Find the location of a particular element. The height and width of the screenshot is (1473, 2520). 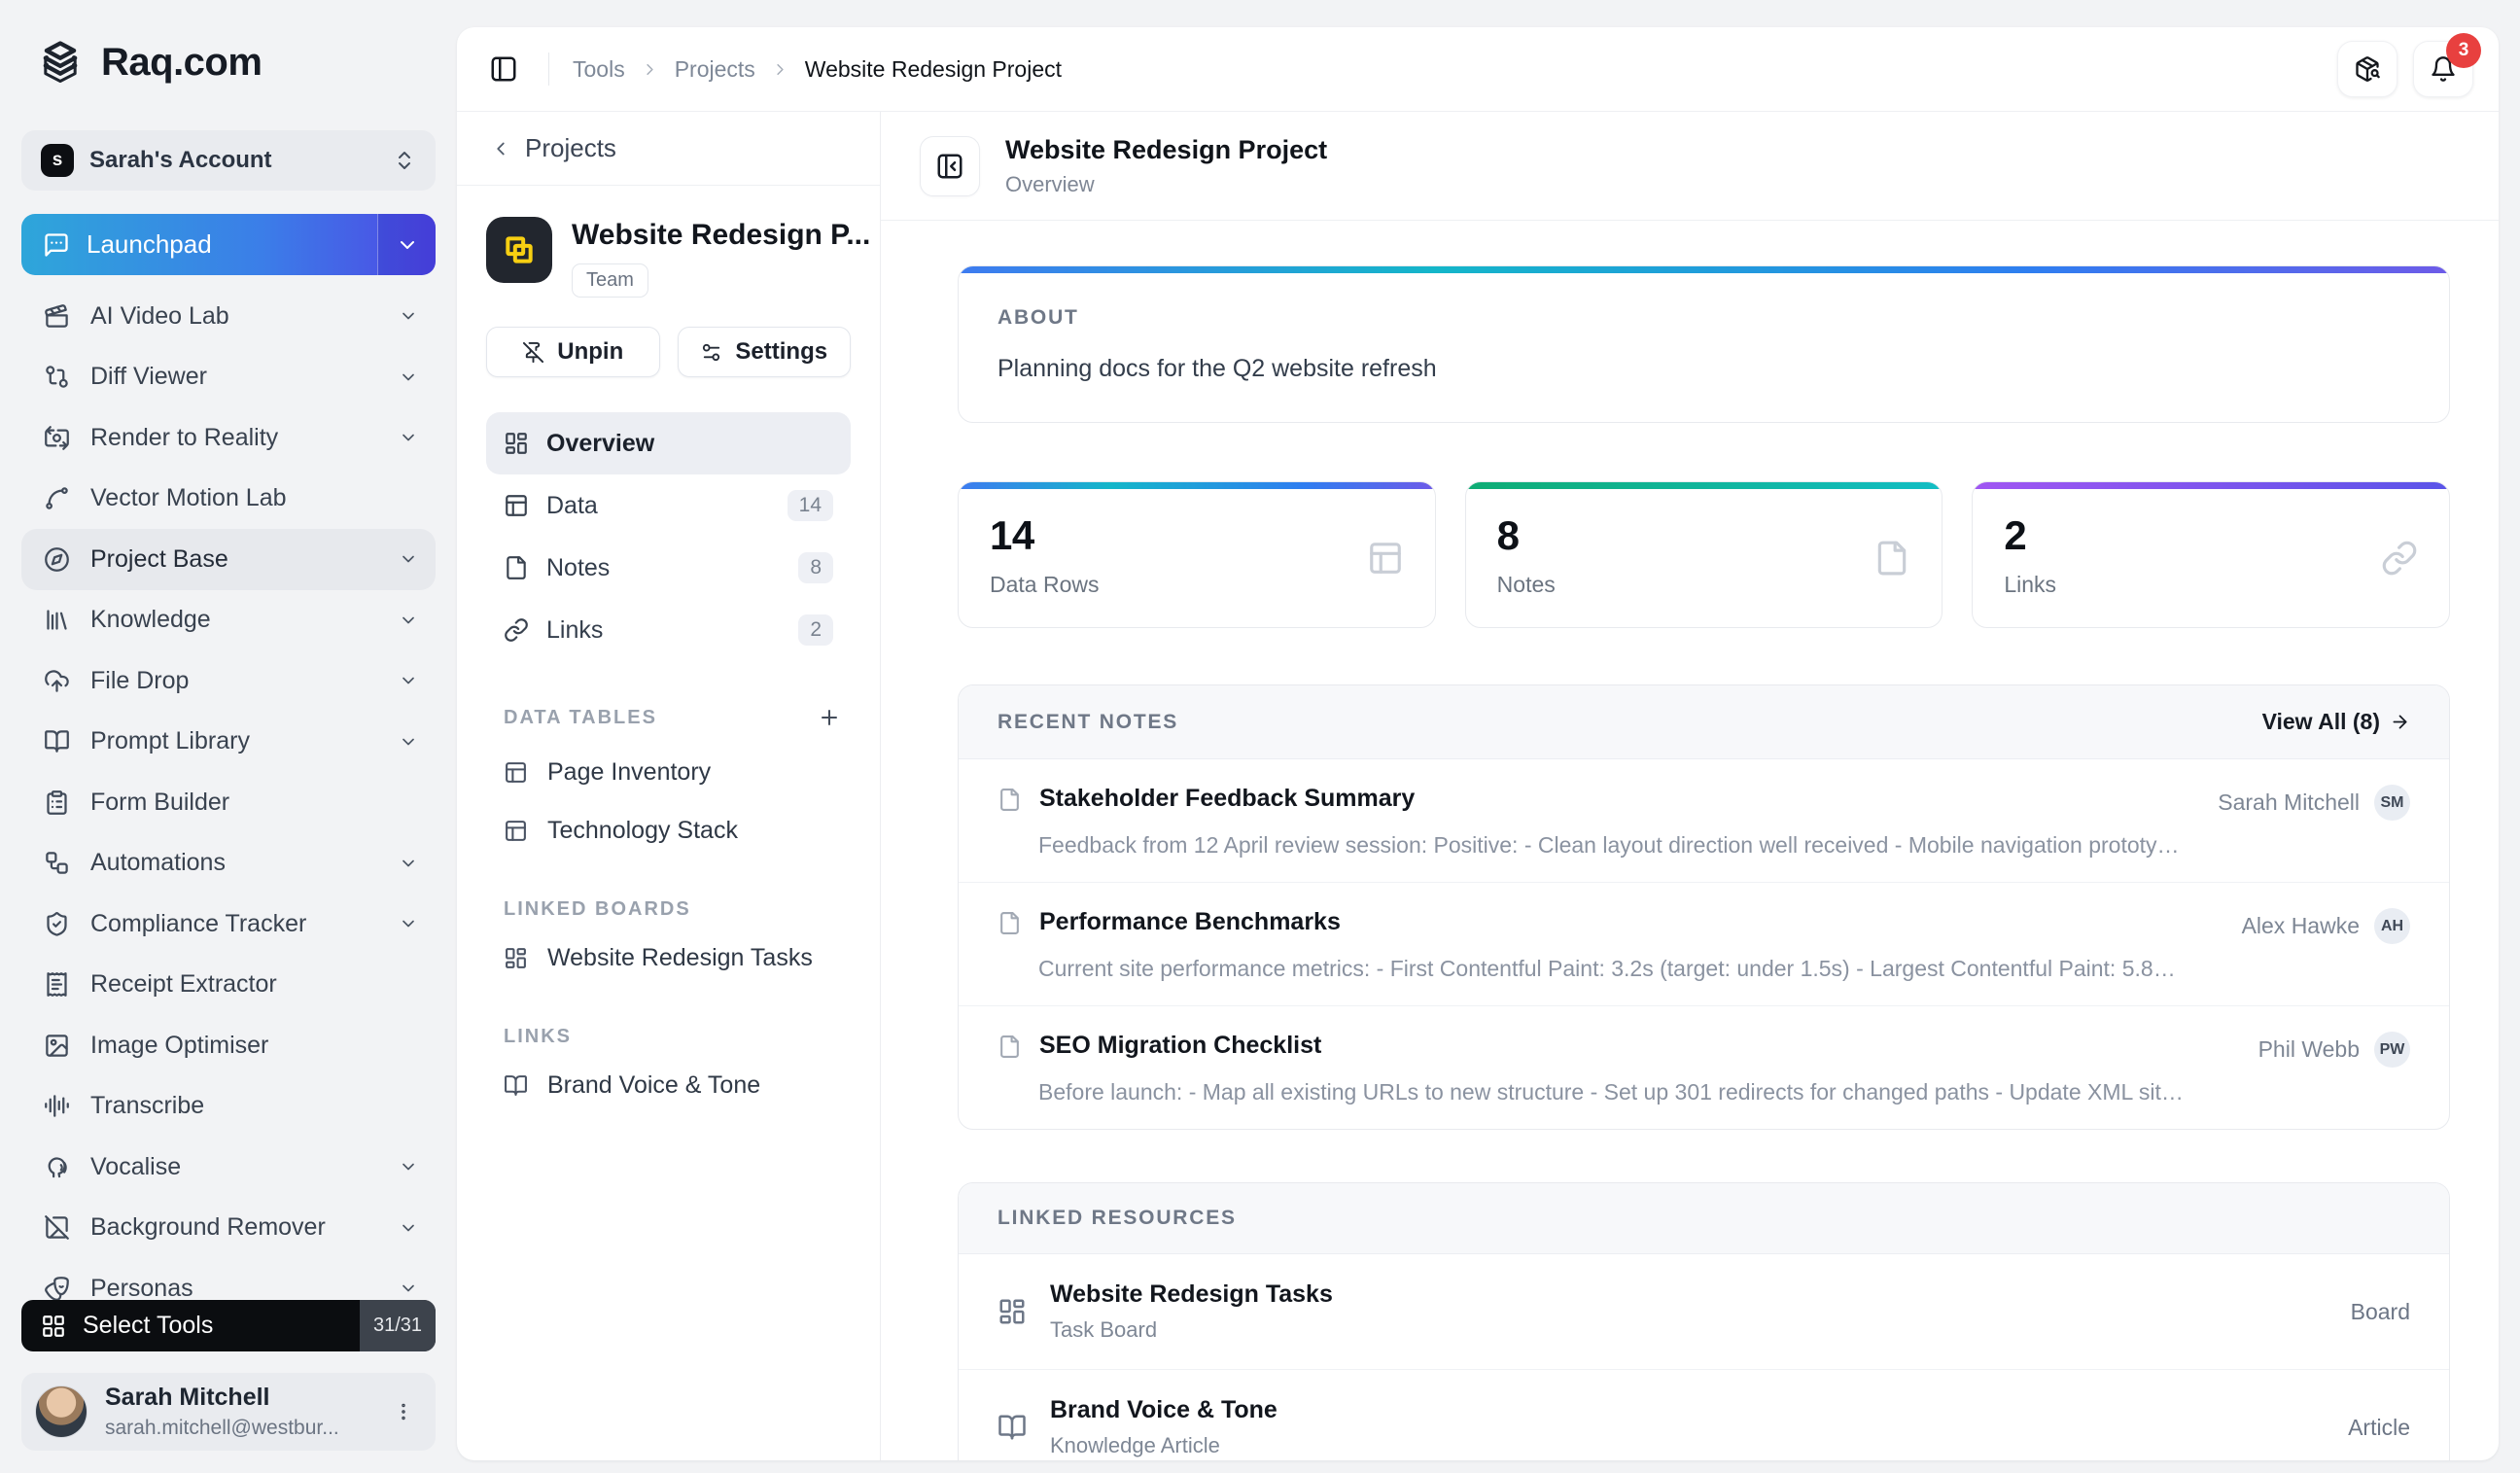

linked-boards-section-header: LINKED BOARDS is located at coordinates (597, 909).